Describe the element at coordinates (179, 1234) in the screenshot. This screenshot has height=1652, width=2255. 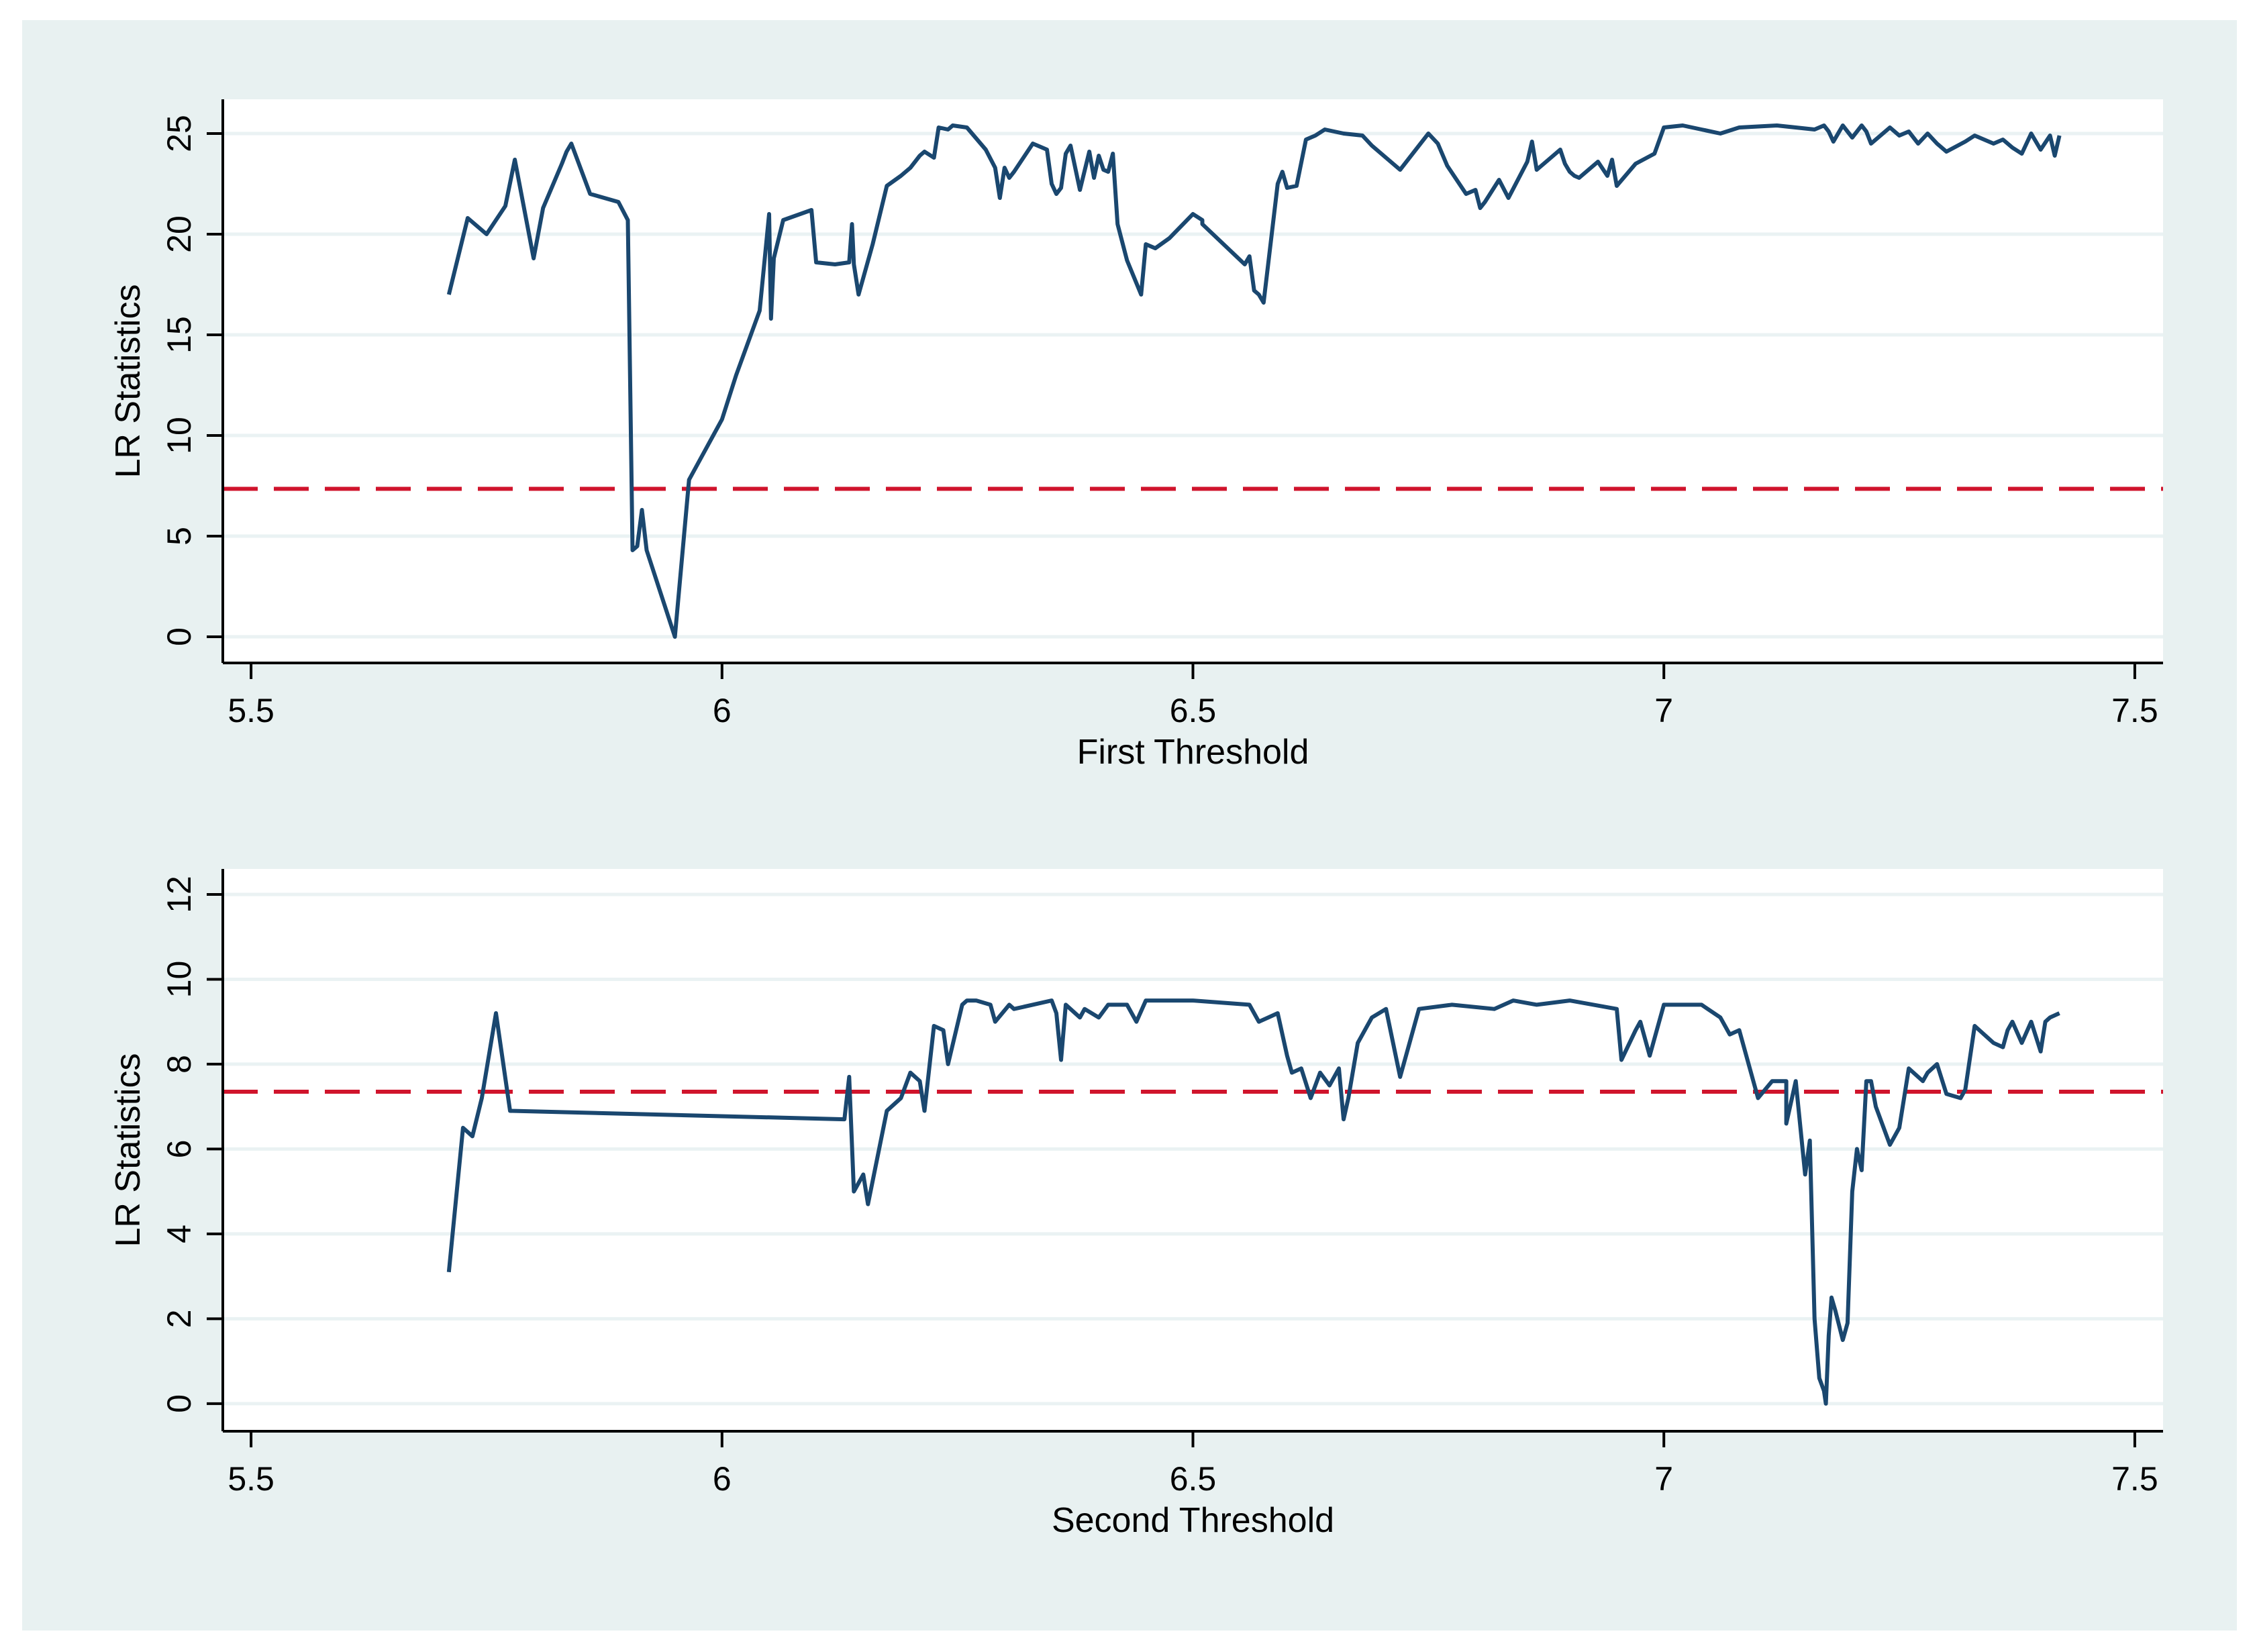
I see `y-tick-label: 4` at that location.